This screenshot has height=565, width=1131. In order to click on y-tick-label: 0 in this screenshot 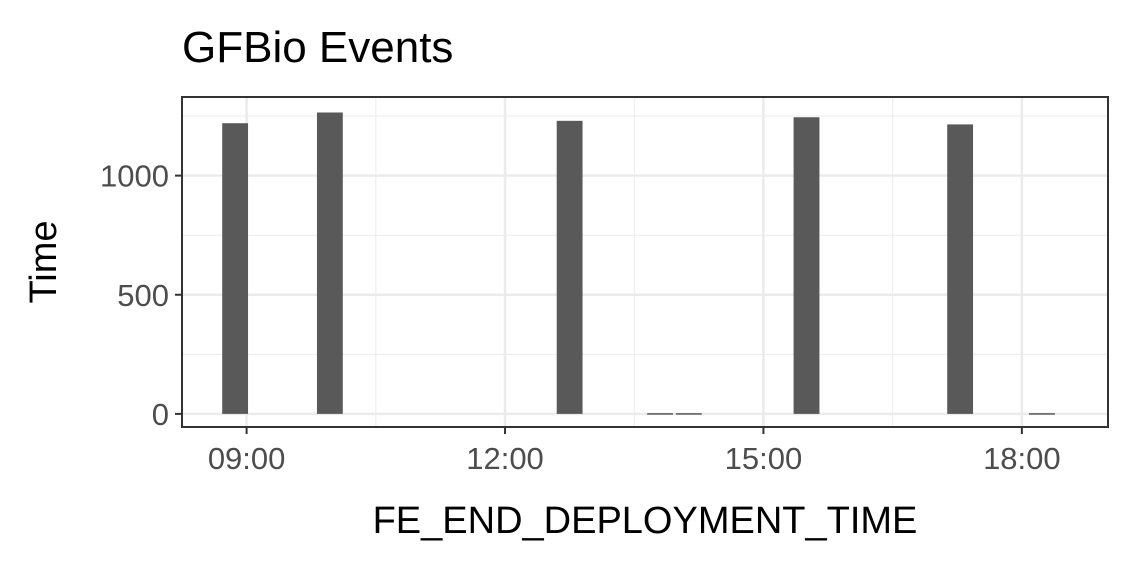, I will do `click(160, 414)`.